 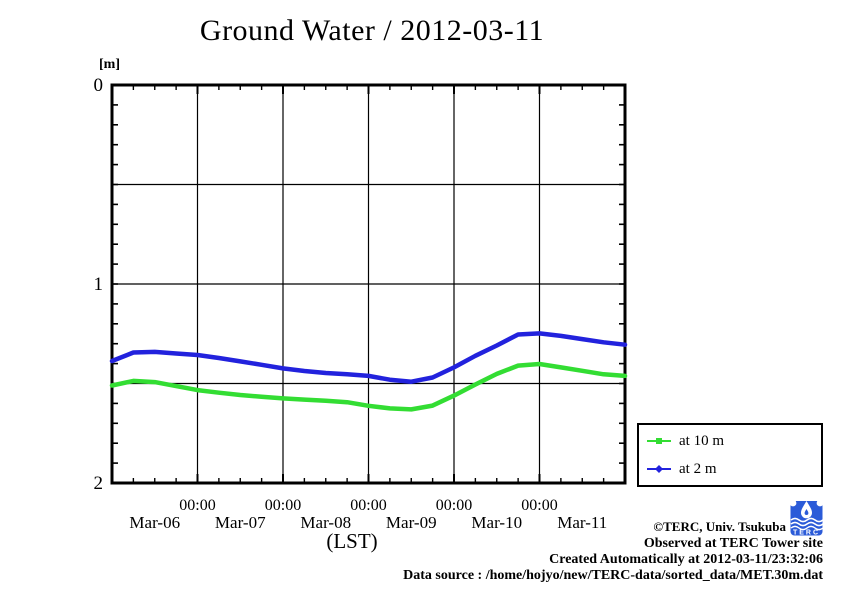 What do you see at coordinates (352, 541) in the screenshot?
I see `x-axis-unit-label: (LST)` at bounding box center [352, 541].